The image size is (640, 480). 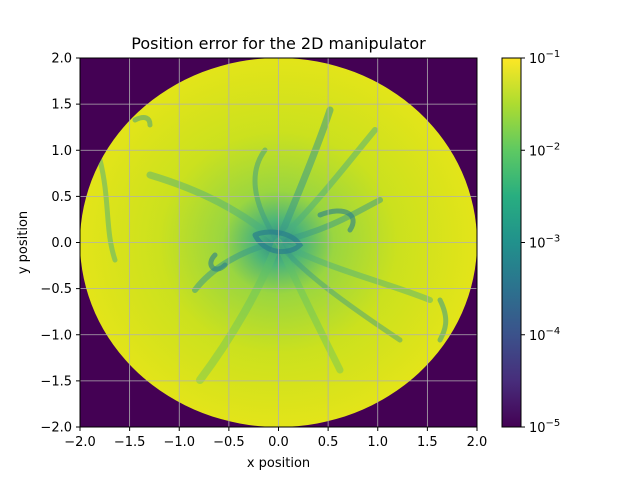 What do you see at coordinates (477, 442) in the screenshot?
I see `x-tick-label: 2.0` at bounding box center [477, 442].